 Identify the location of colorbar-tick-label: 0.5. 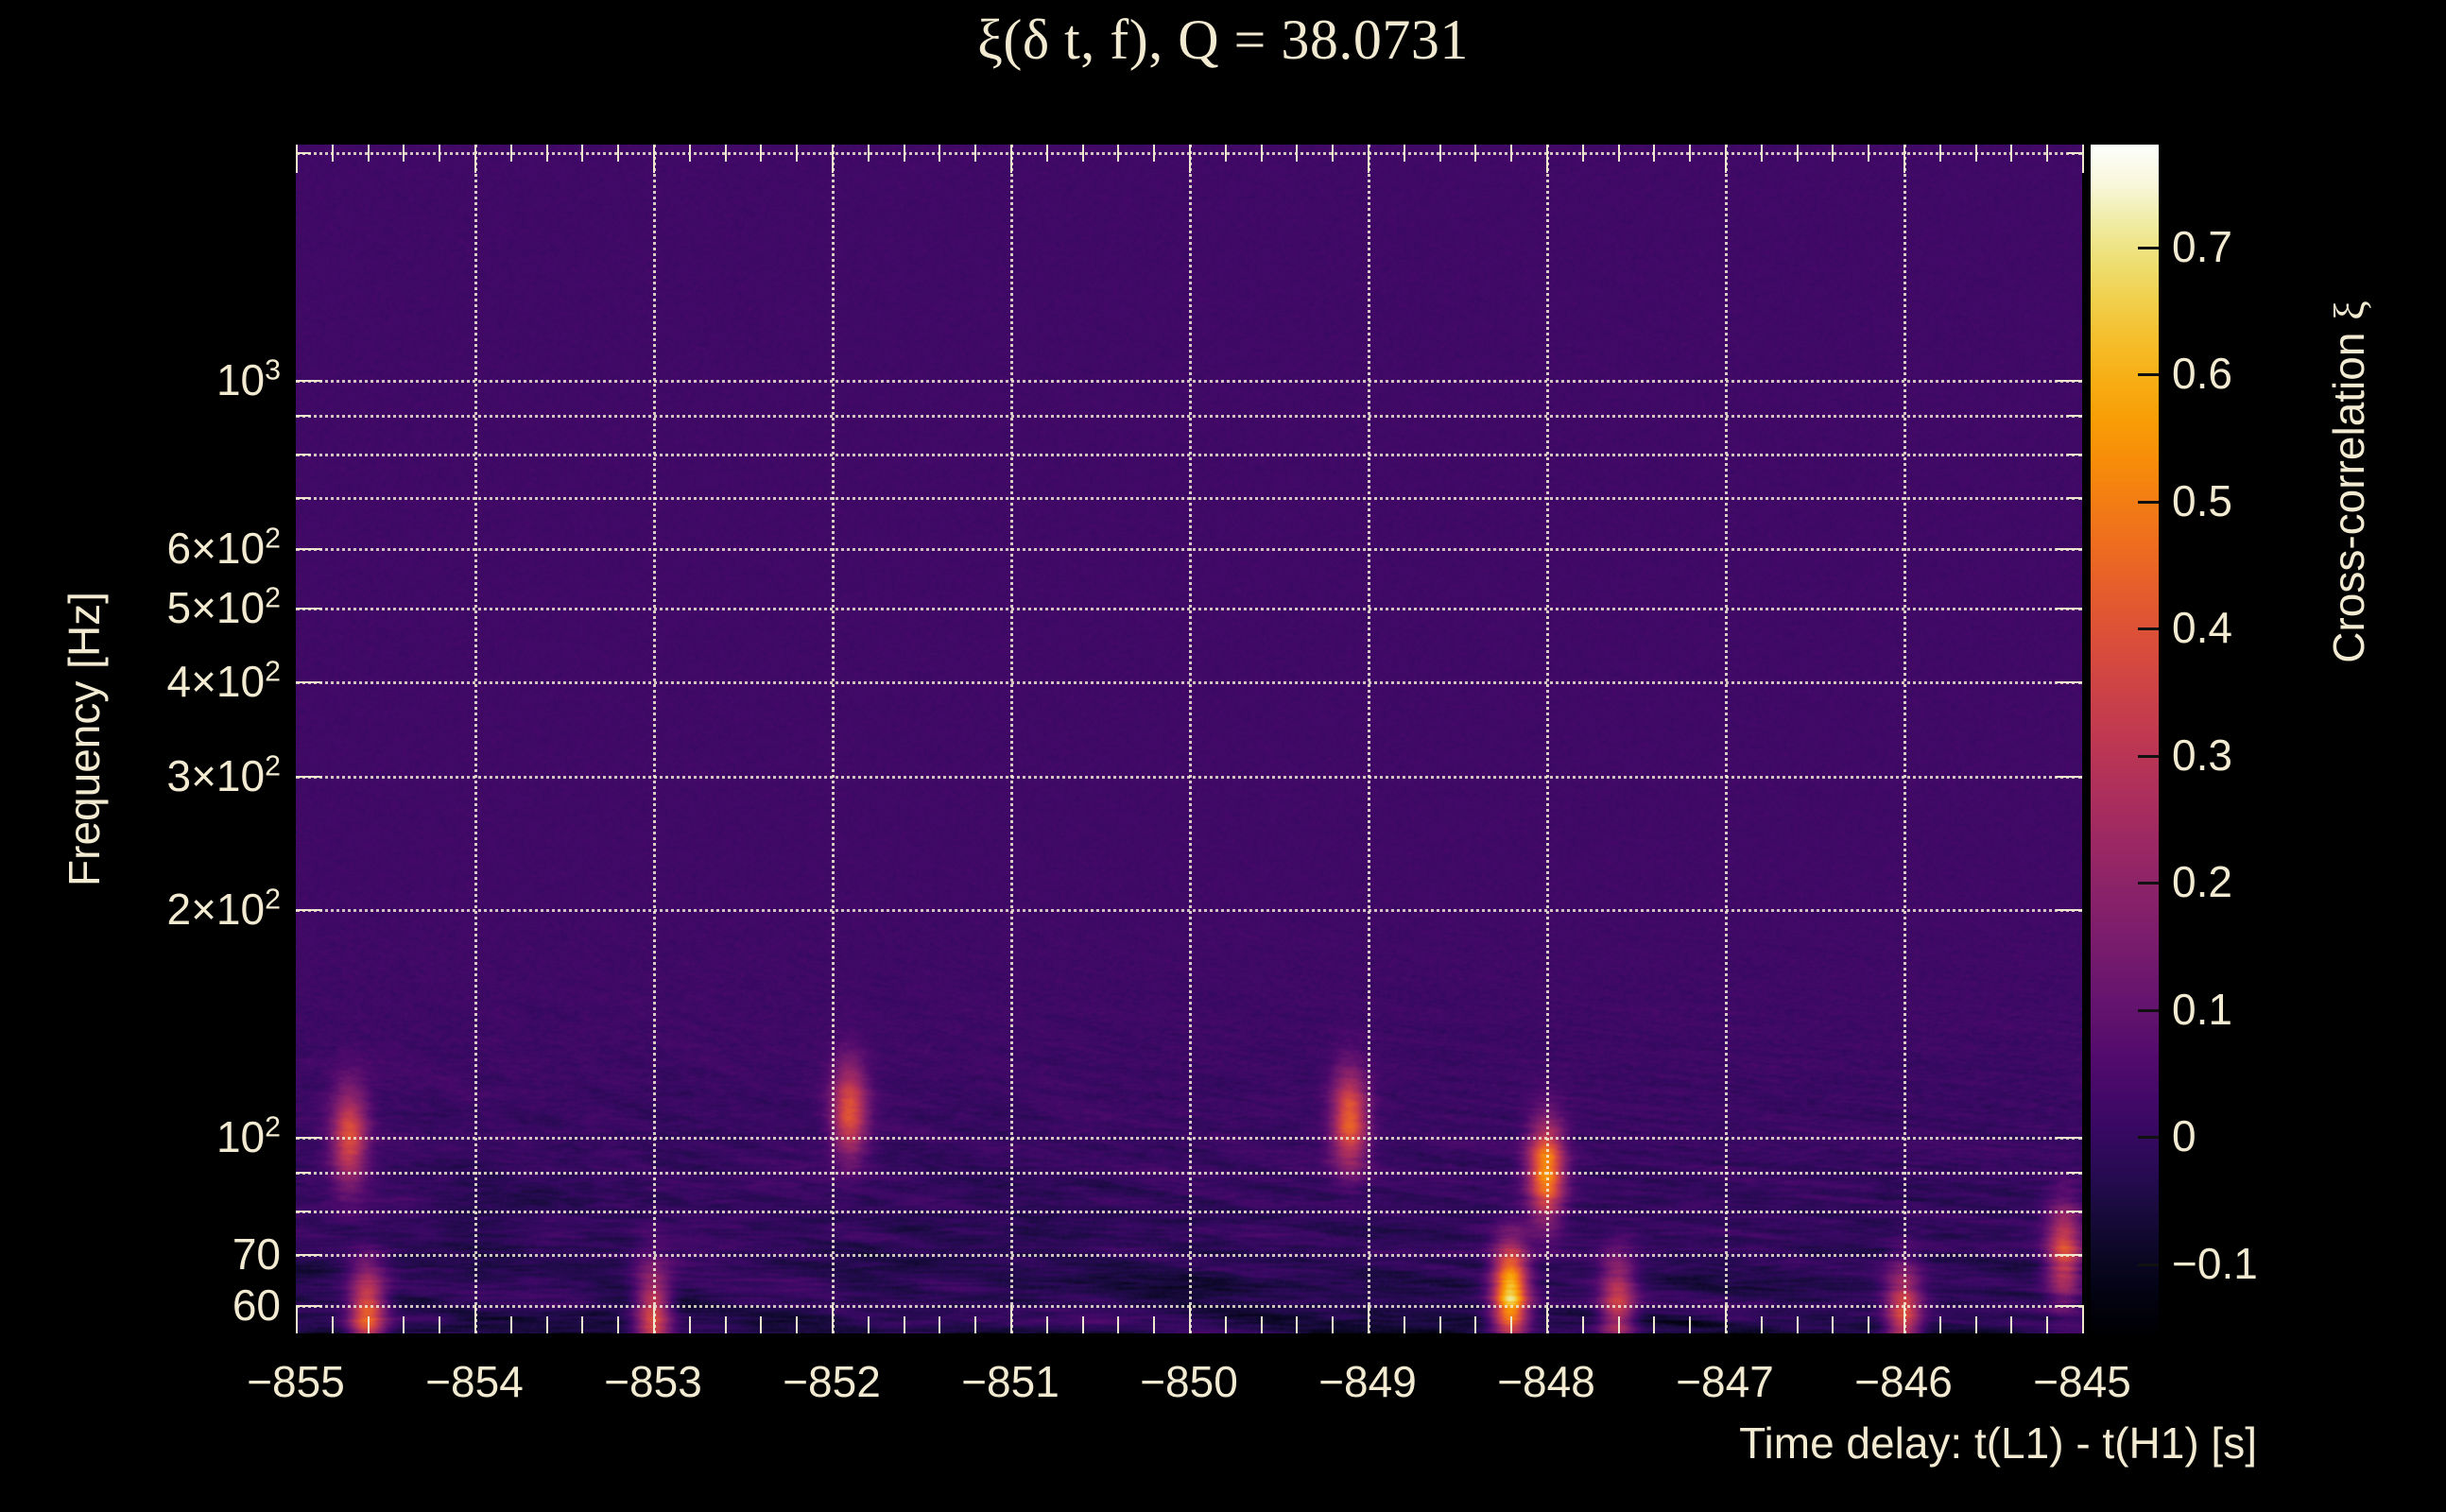
(2202, 500).